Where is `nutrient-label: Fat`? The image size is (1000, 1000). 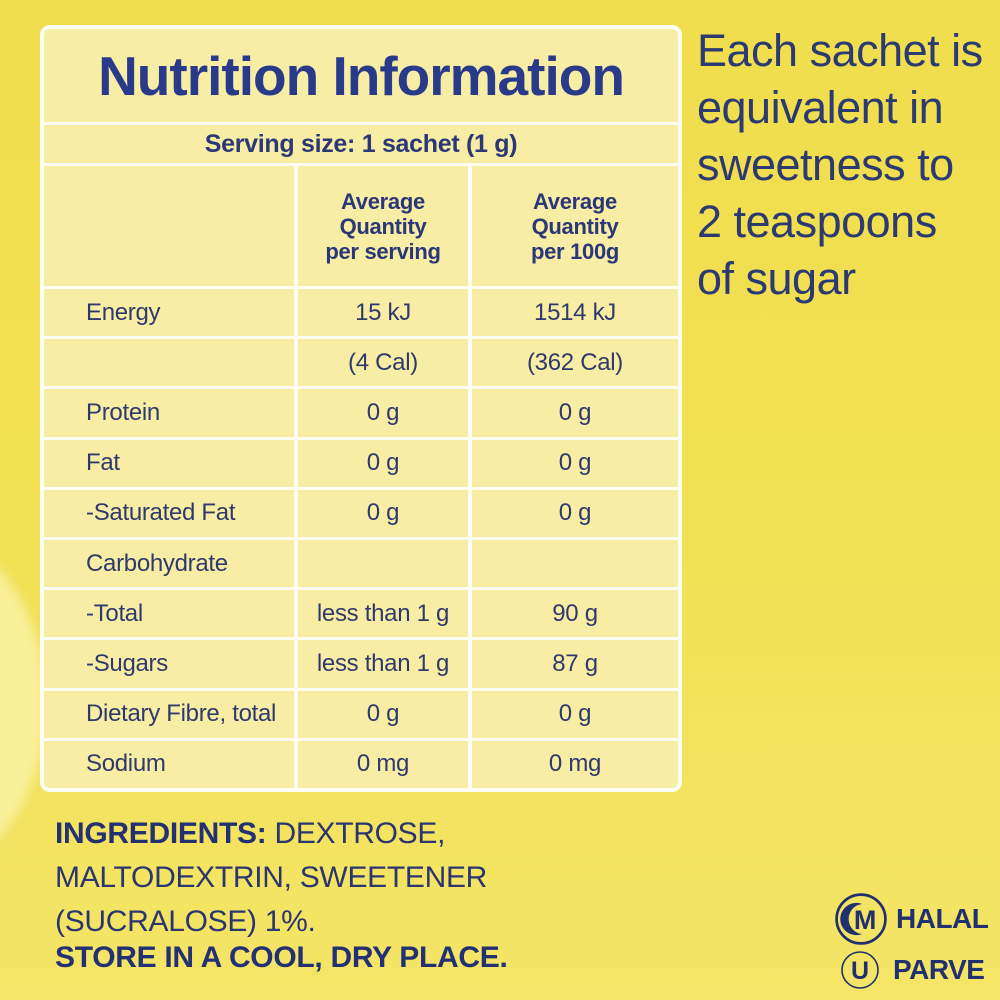
nutrient-label: Fat is located at coordinates (103, 463).